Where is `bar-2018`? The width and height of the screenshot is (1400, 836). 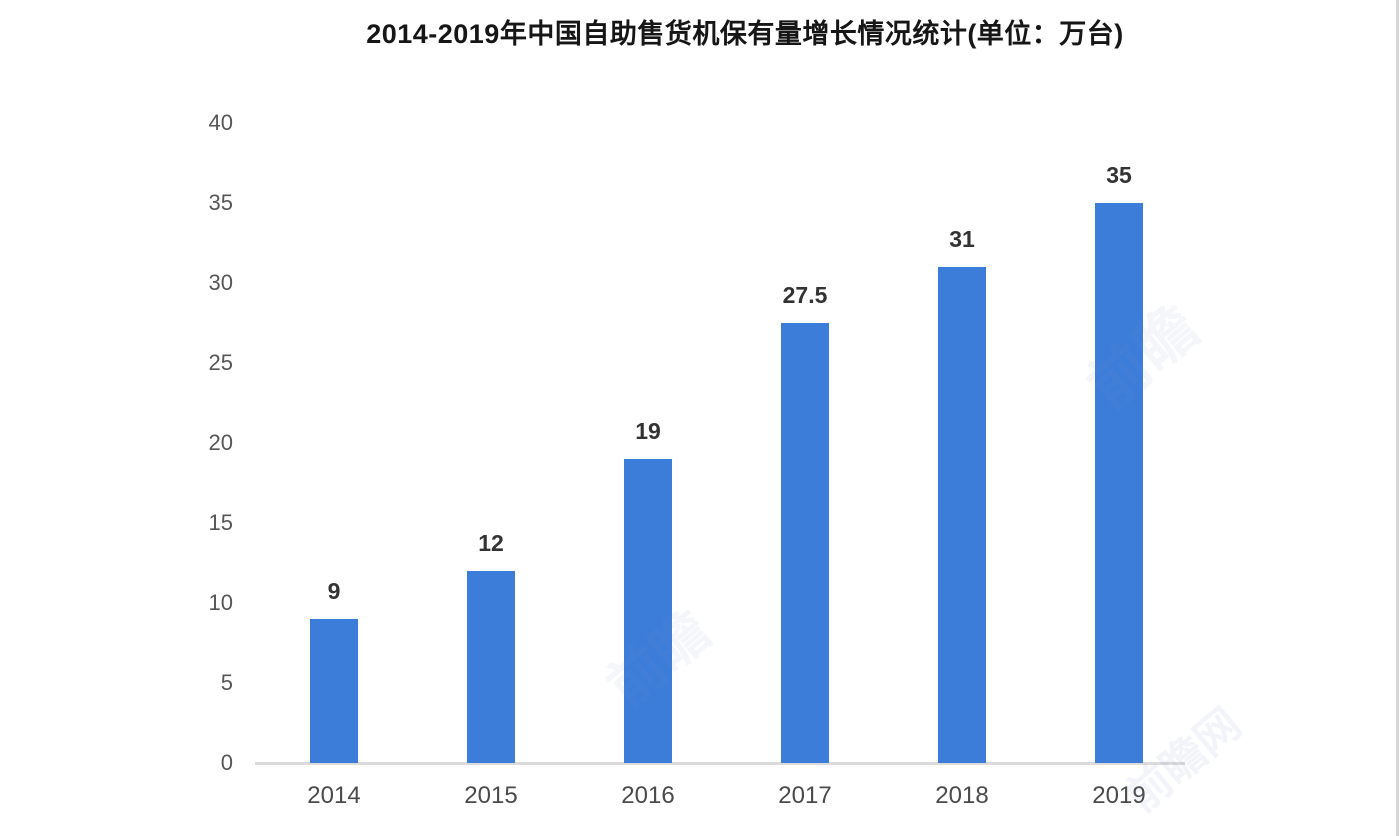
bar-2018 is located at coordinates (962, 515).